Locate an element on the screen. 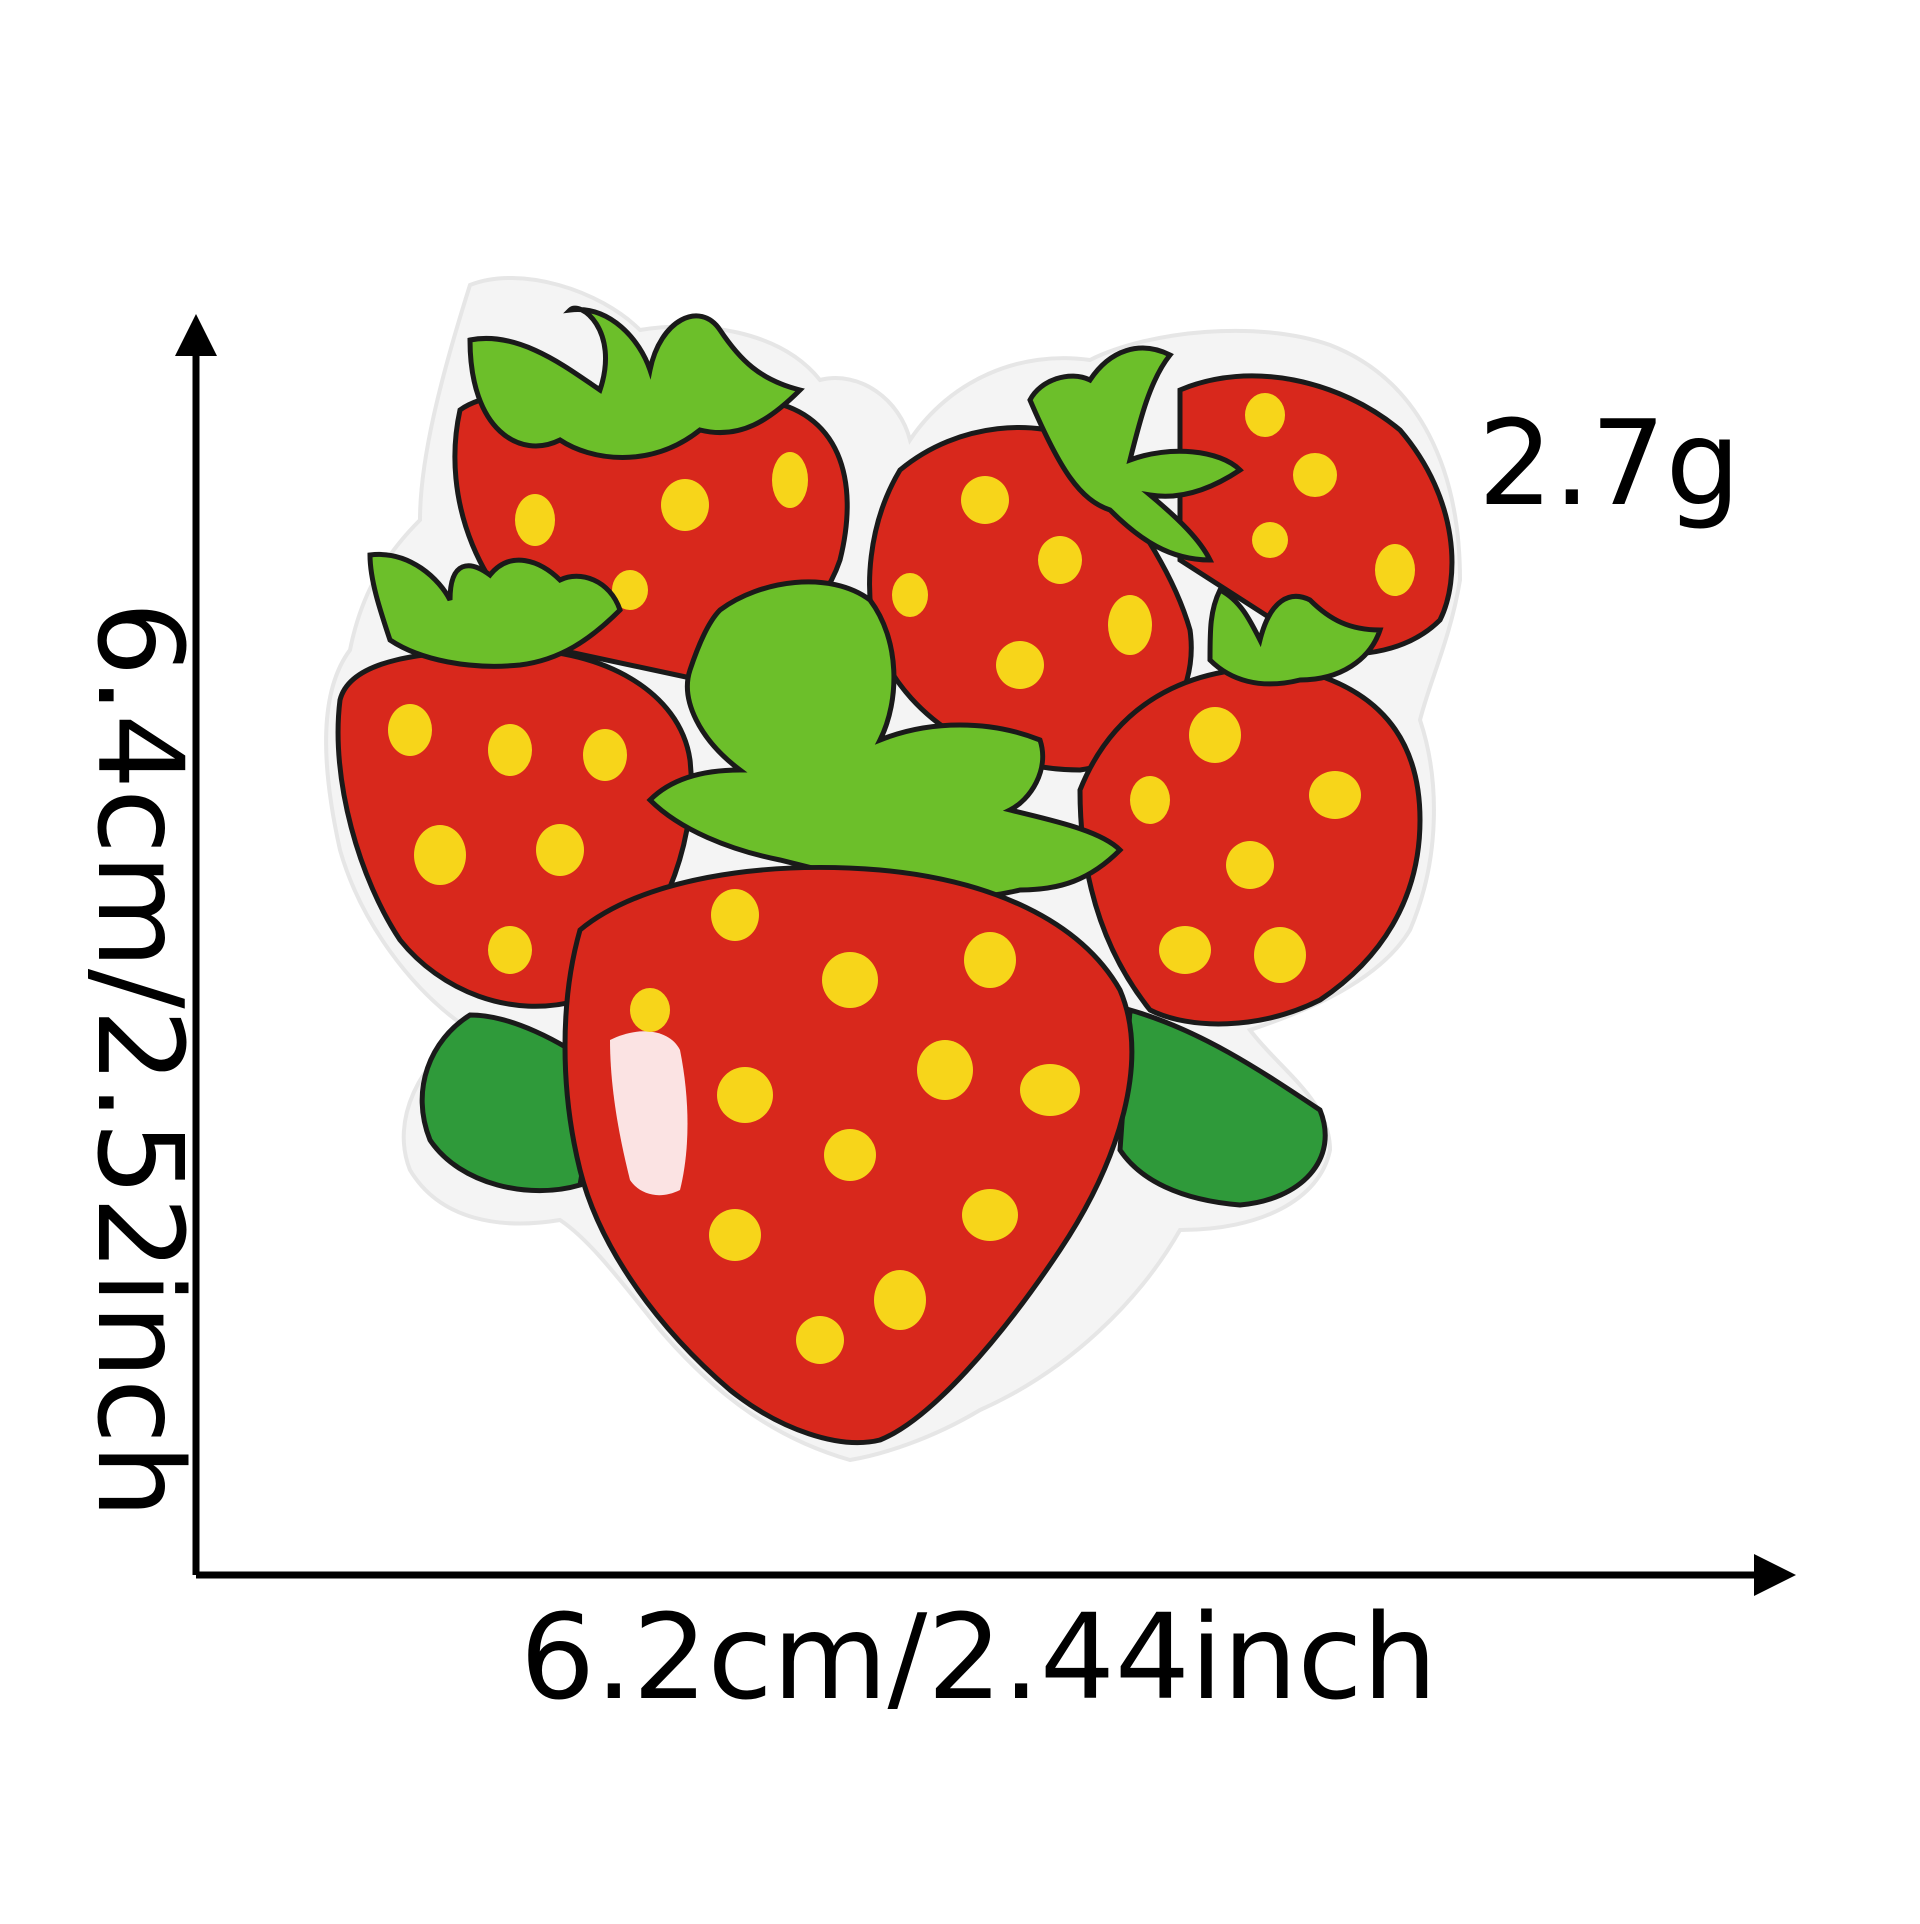 The height and width of the screenshot is (1924, 1920). strawberry-top-right-back is located at coordinates (1316, 515).